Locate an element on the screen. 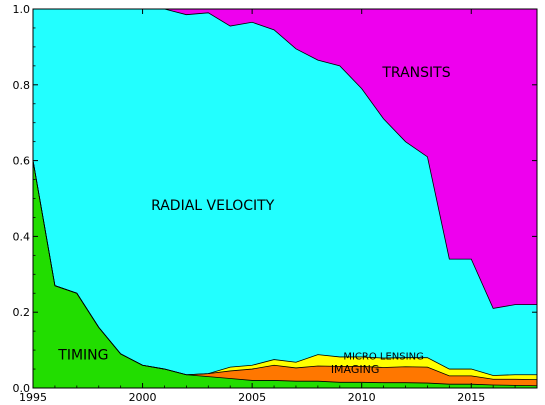 This screenshot has height=405, width=545. annotation-radial-velocity: RADIAL VELOCITY is located at coordinates (213, 206).